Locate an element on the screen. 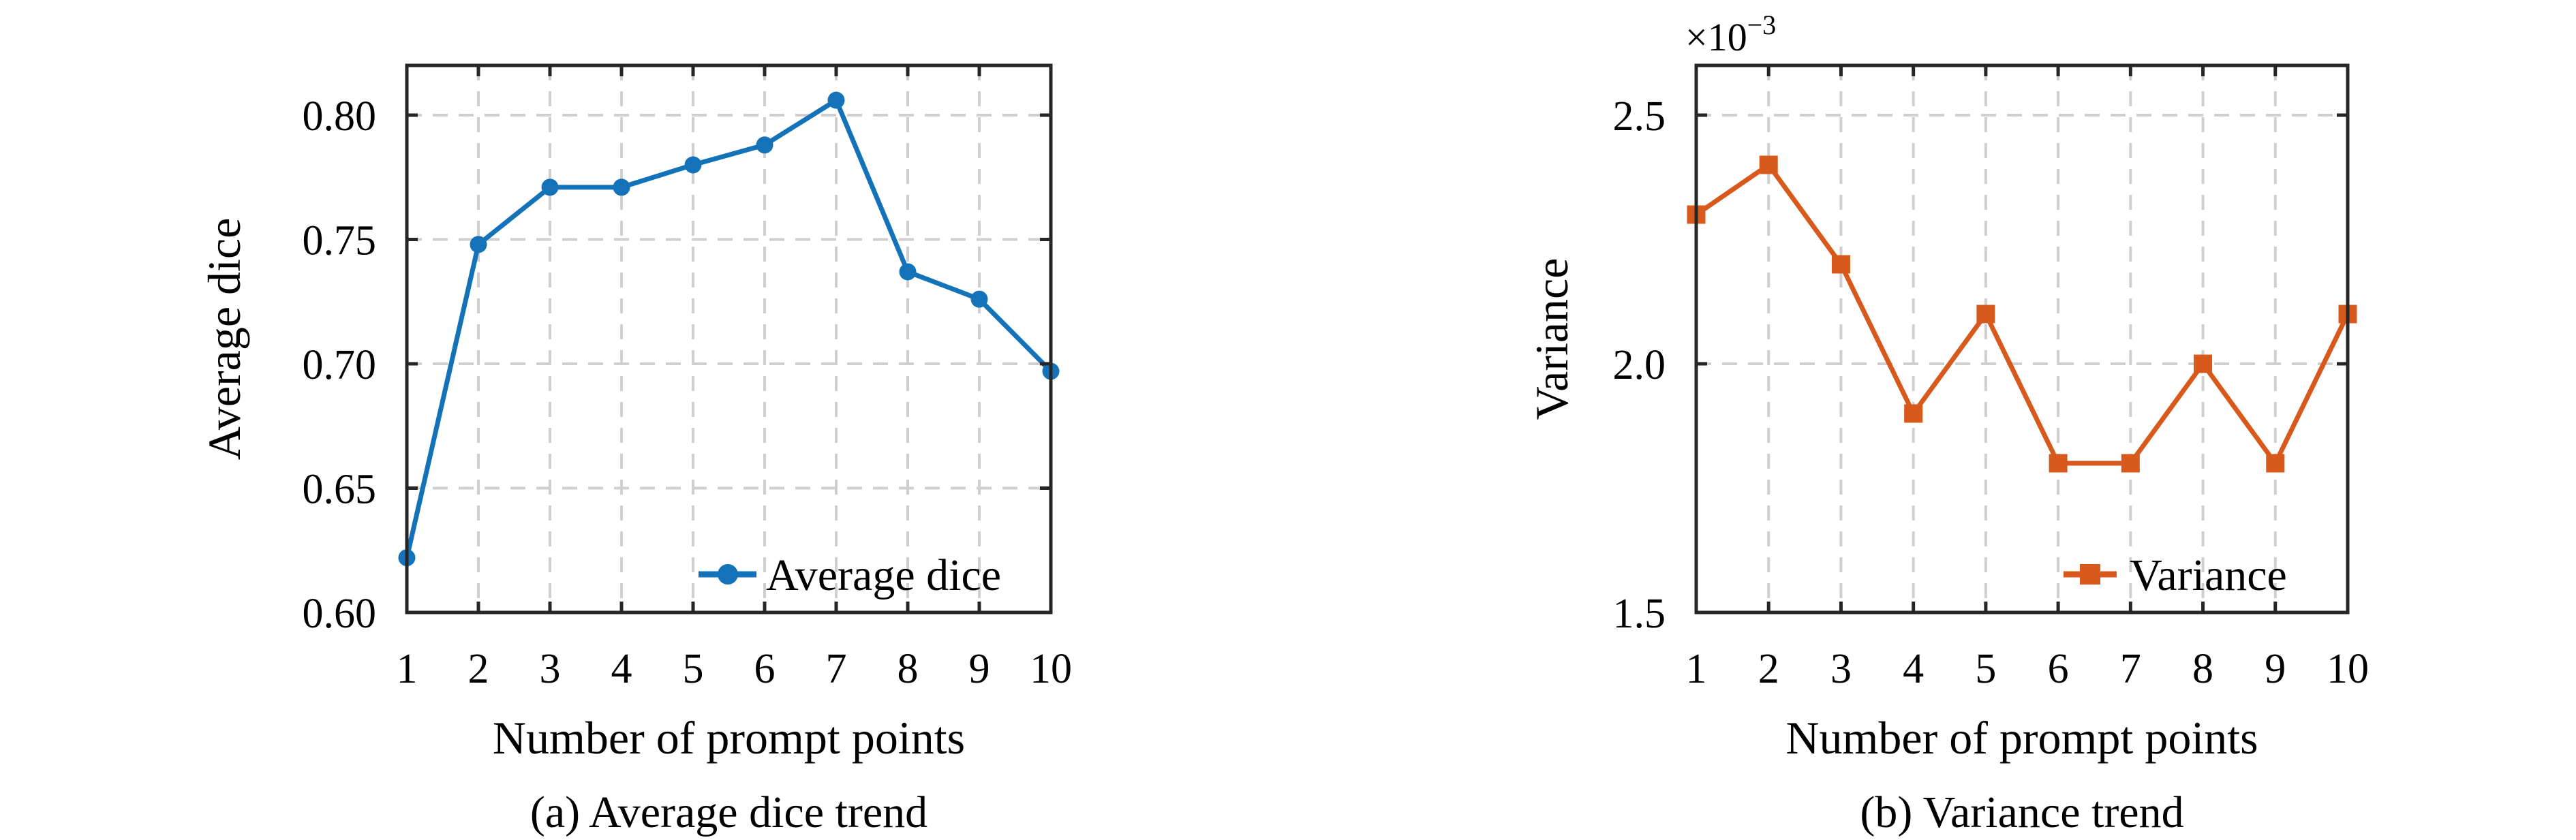 This screenshot has width=2576, height=840. series-line-variance is located at coordinates (2021, 314).